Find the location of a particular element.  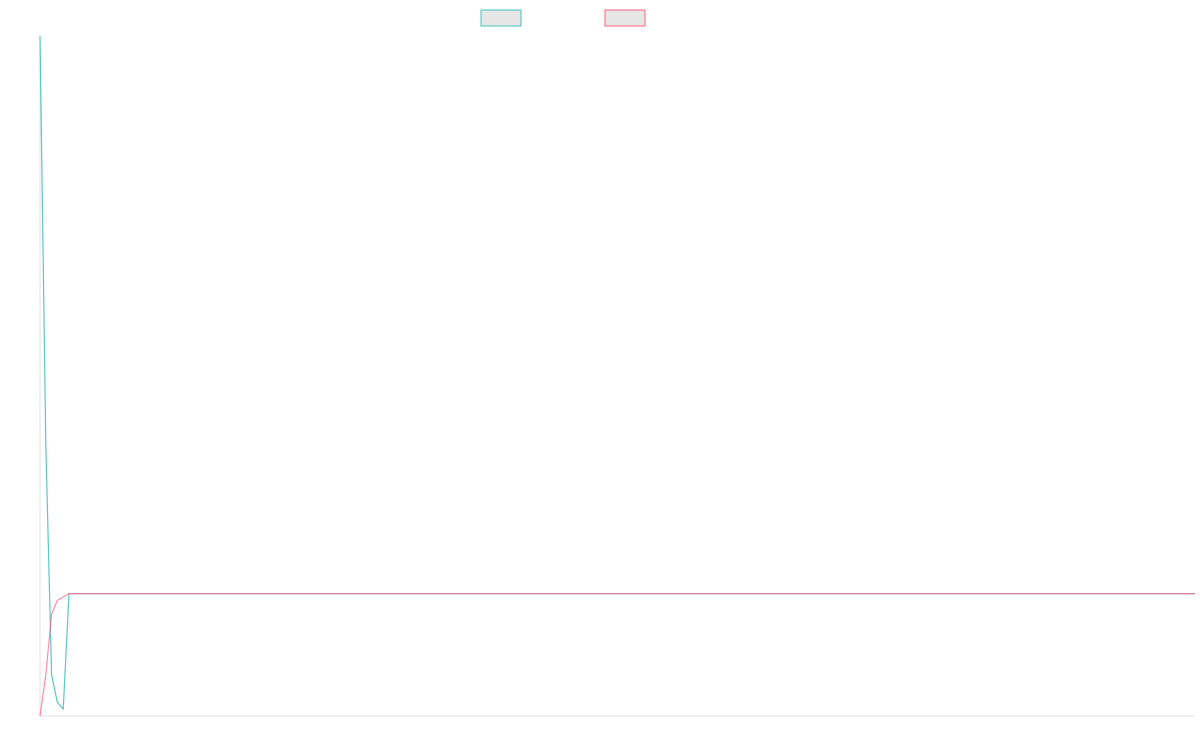

legend is located at coordinates (563, 18).